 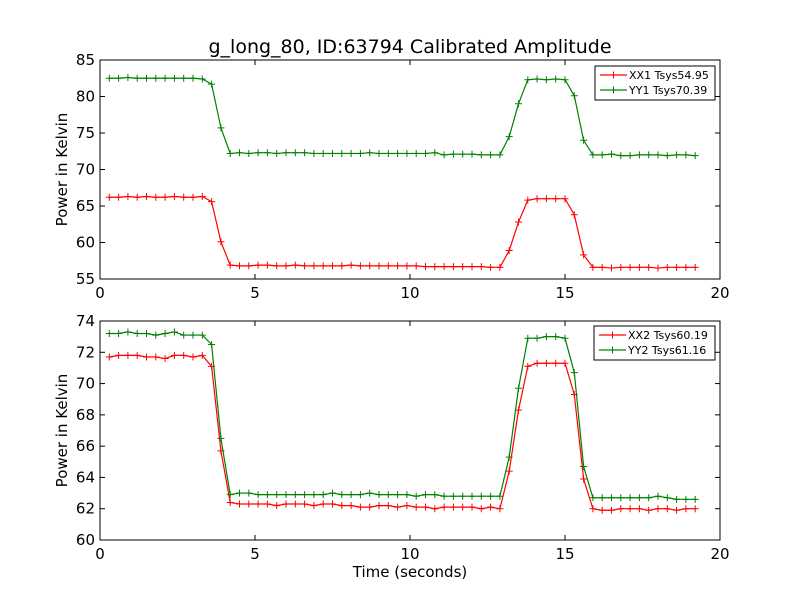 What do you see at coordinates (100, 554) in the screenshot?
I see `chart-2-xtick-label: 0` at bounding box center [100, 554].